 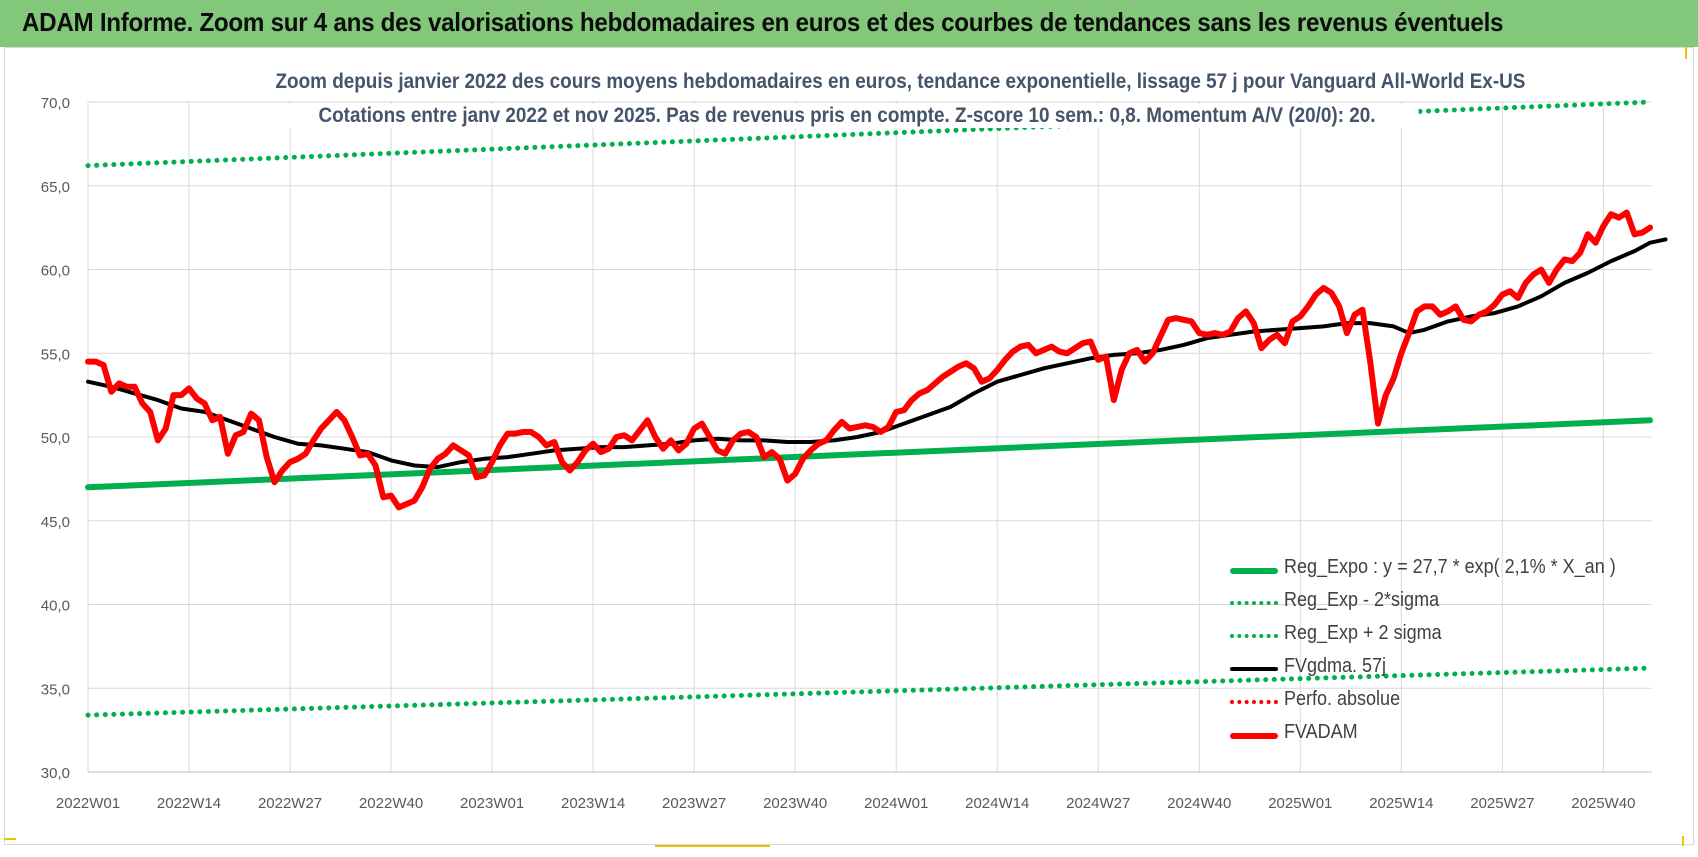 What do you see at coordinates (1335, 666) in the screenshot?
I see `legend-label: FVgdma. 57j` at bounding box center [1335, 666].